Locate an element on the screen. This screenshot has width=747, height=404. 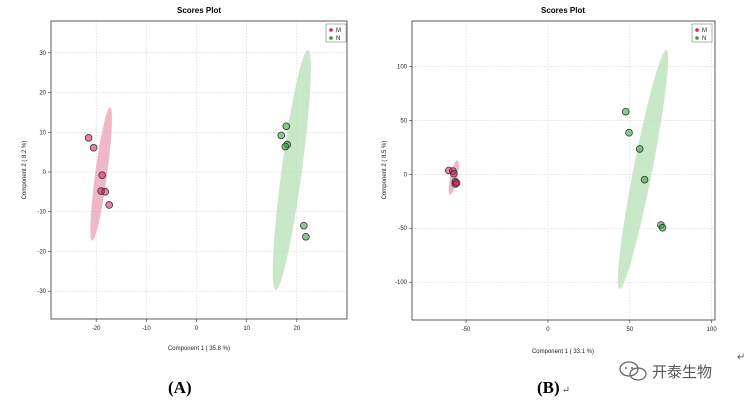
ellipse-m is located at coordinates (453, 177).